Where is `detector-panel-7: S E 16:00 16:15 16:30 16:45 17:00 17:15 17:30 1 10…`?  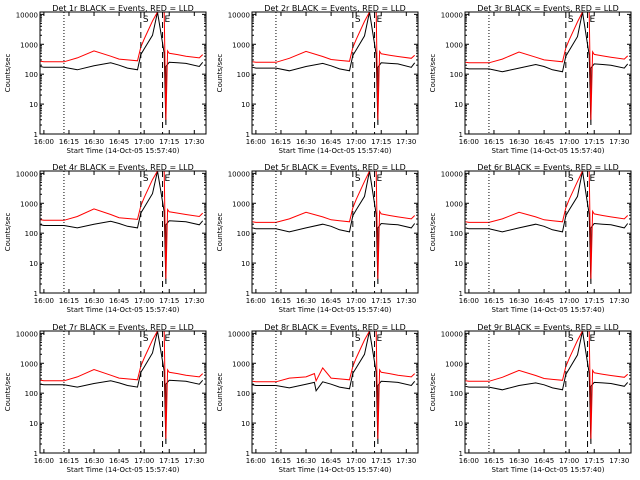 detector-panel-7: S E 16:00 16:15 16:30 16:45 17:00 17:15 17:30 1 10… is located at coordinates (105, 398).